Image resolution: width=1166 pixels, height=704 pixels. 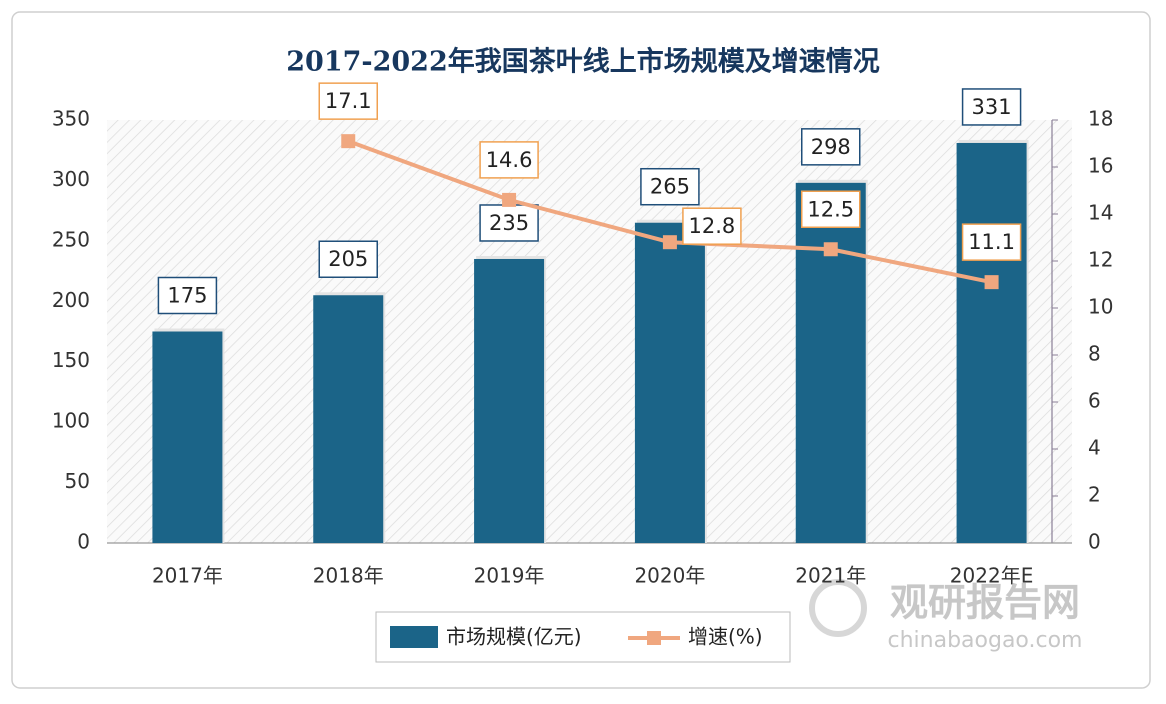 What do you see at coordinates (583, 62) in the screenshot?
I see `chart-title: 2017-2022年我国茶叶线上市场规模及增速情况` at bounding box center [583, 62].